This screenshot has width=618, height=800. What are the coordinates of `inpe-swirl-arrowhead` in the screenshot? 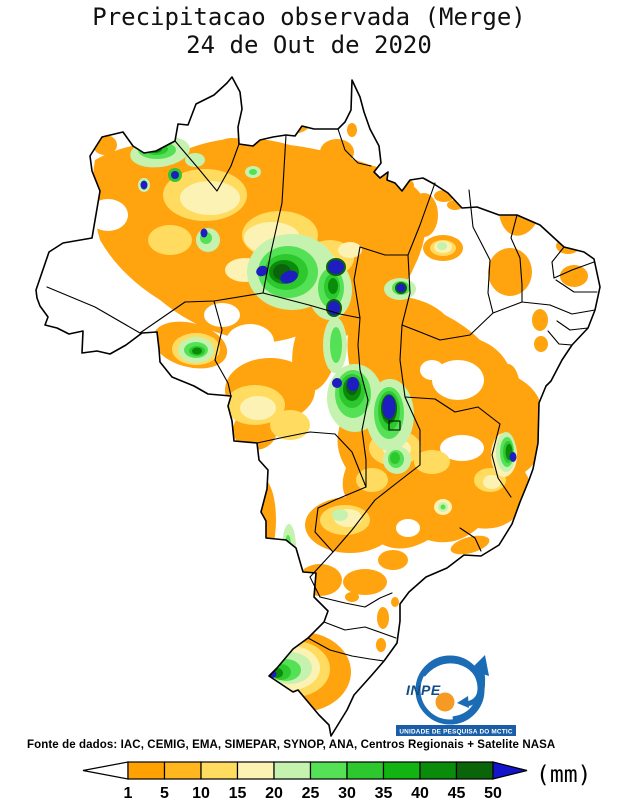 It's located at (463, 702).